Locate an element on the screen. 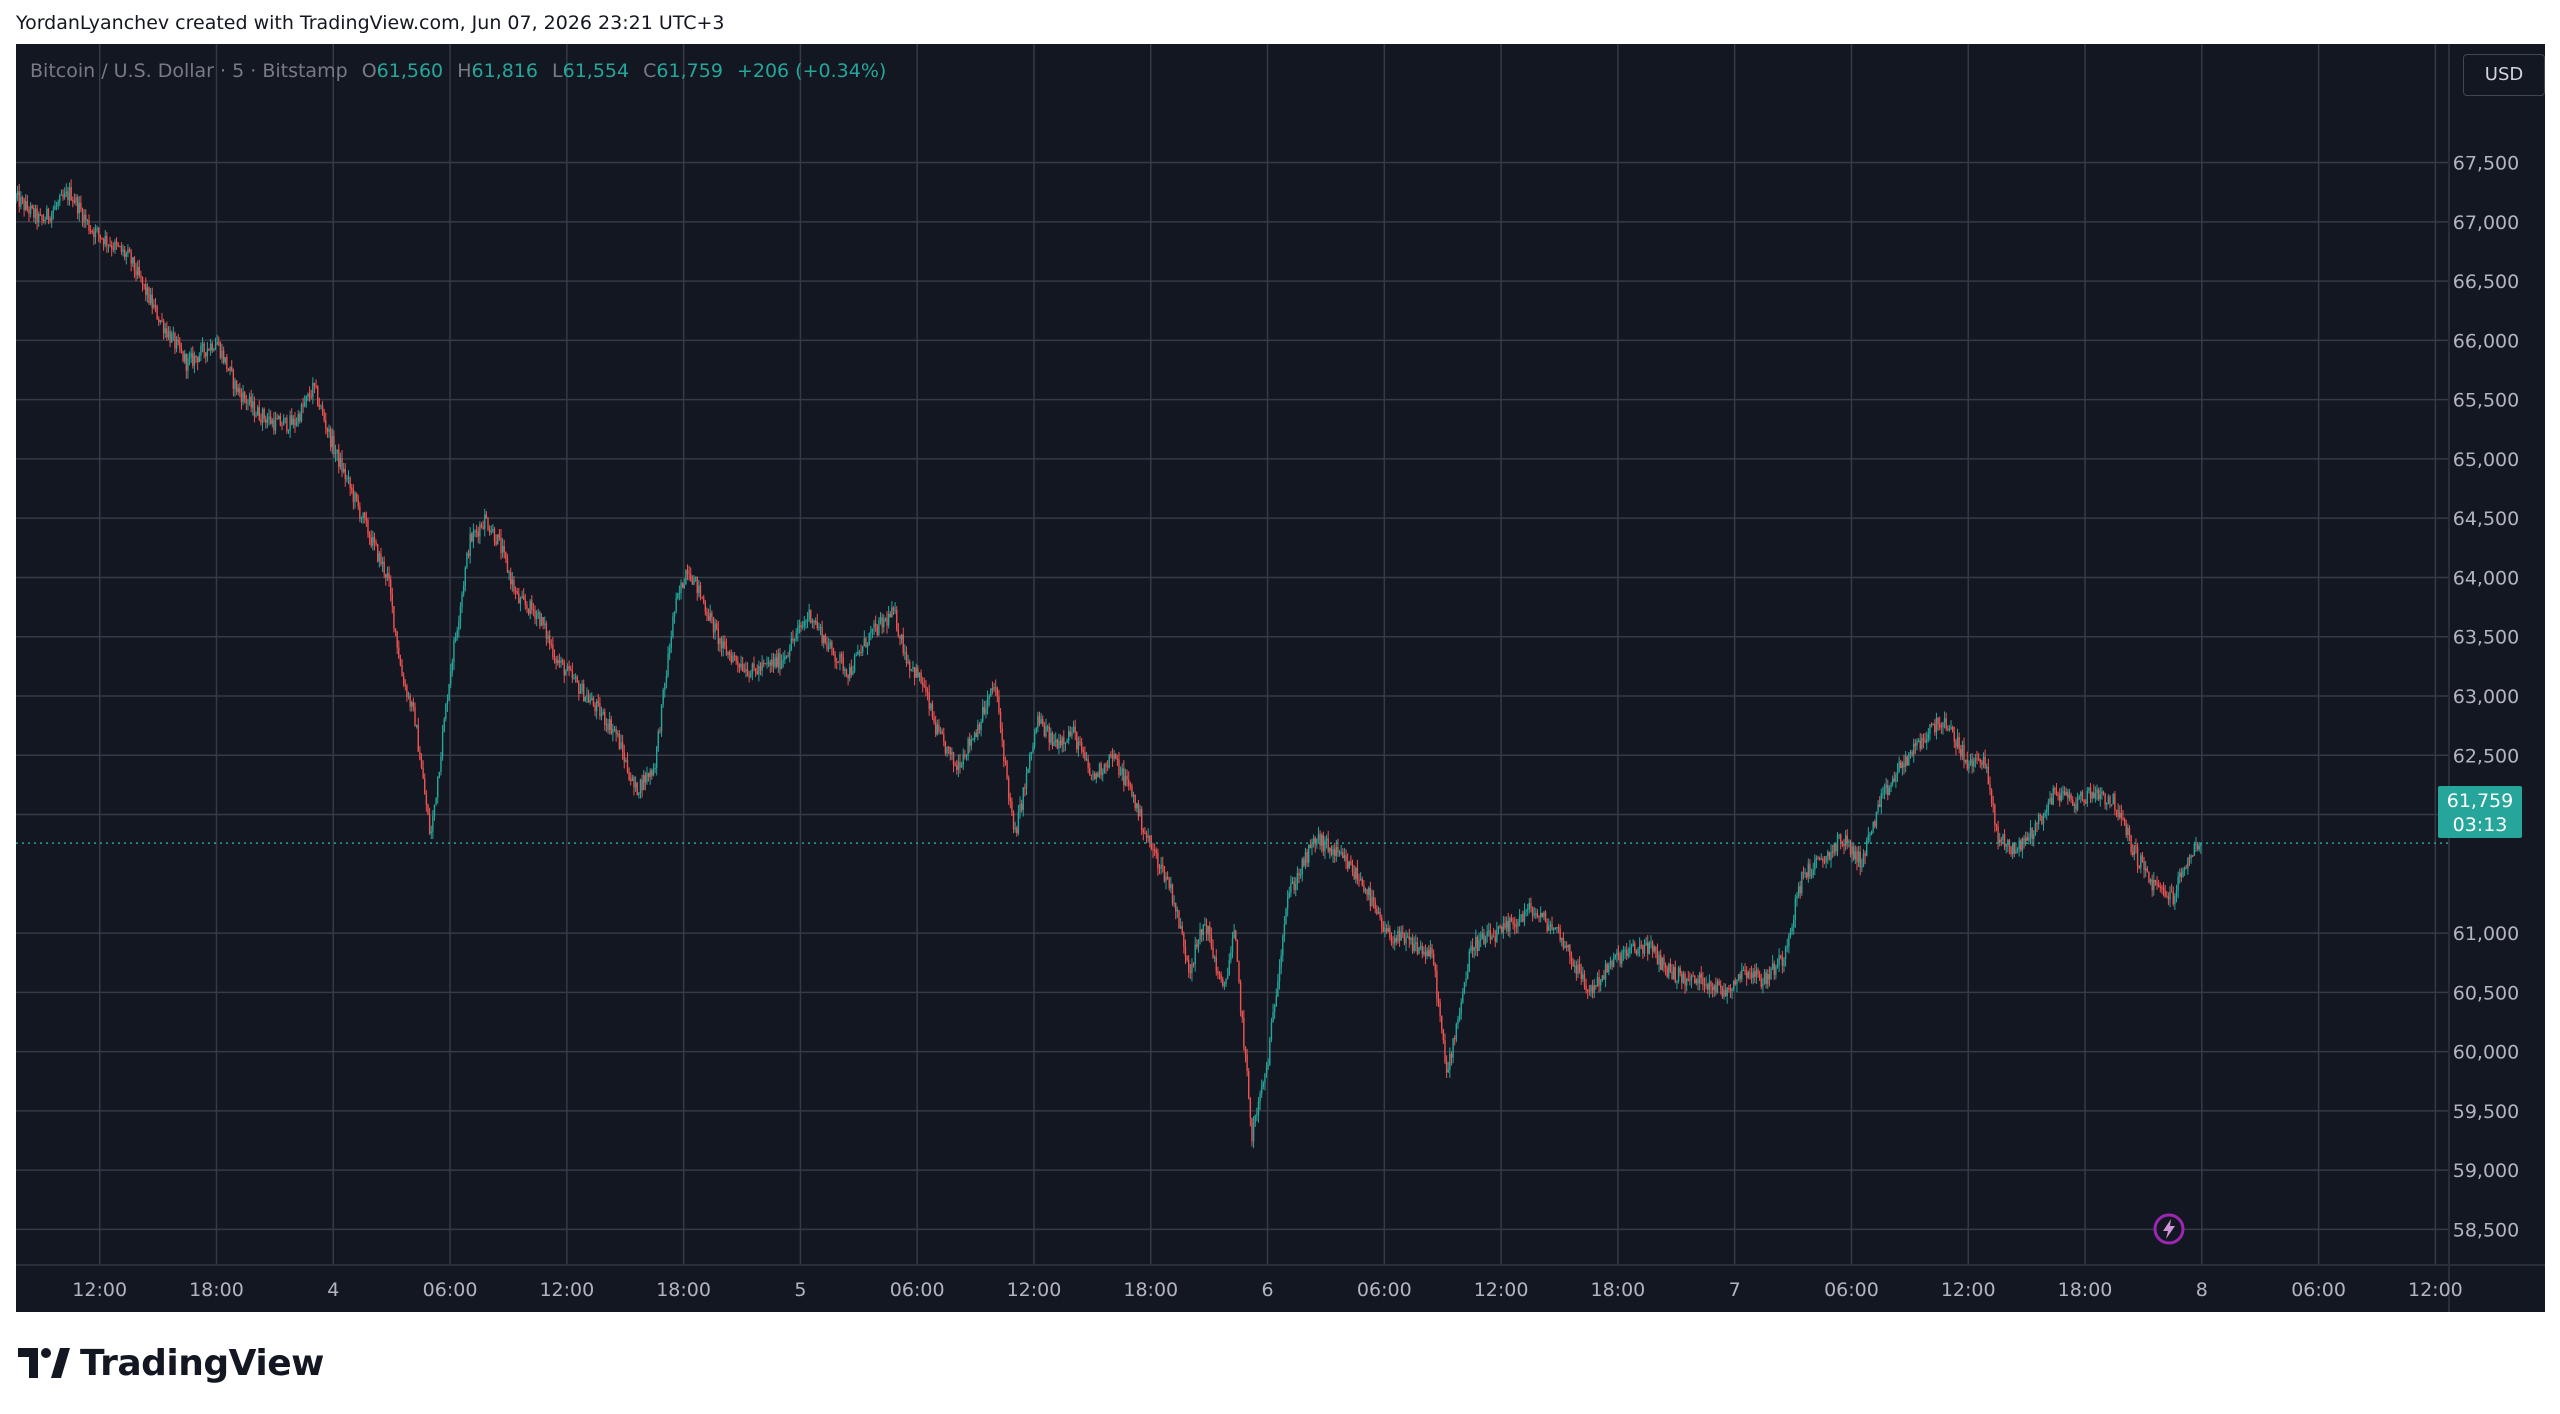 The height and width of the screenshot is (1414, 2560). tradingview-logo: TradingView is located at coordinates (171, 1363).